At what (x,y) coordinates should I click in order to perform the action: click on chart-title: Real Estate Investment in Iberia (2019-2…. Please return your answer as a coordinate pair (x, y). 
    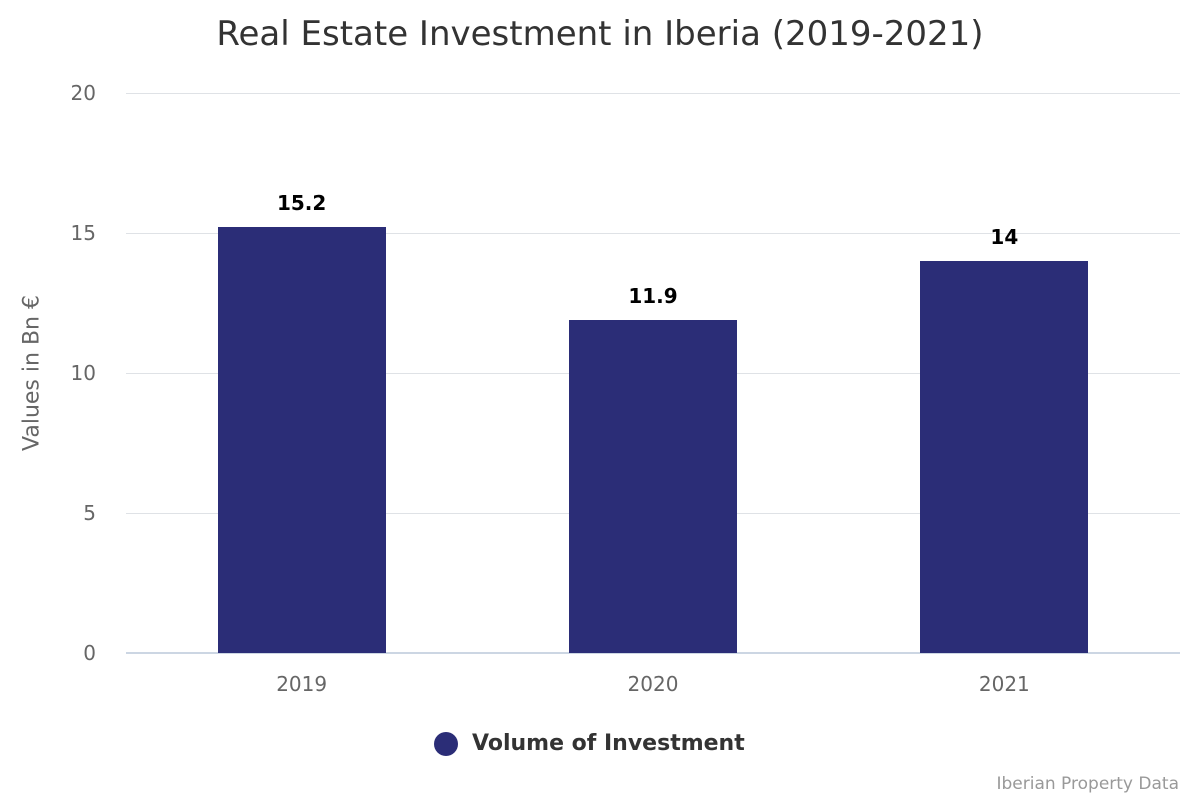
    Looking at the image, I should click on (600, 34).